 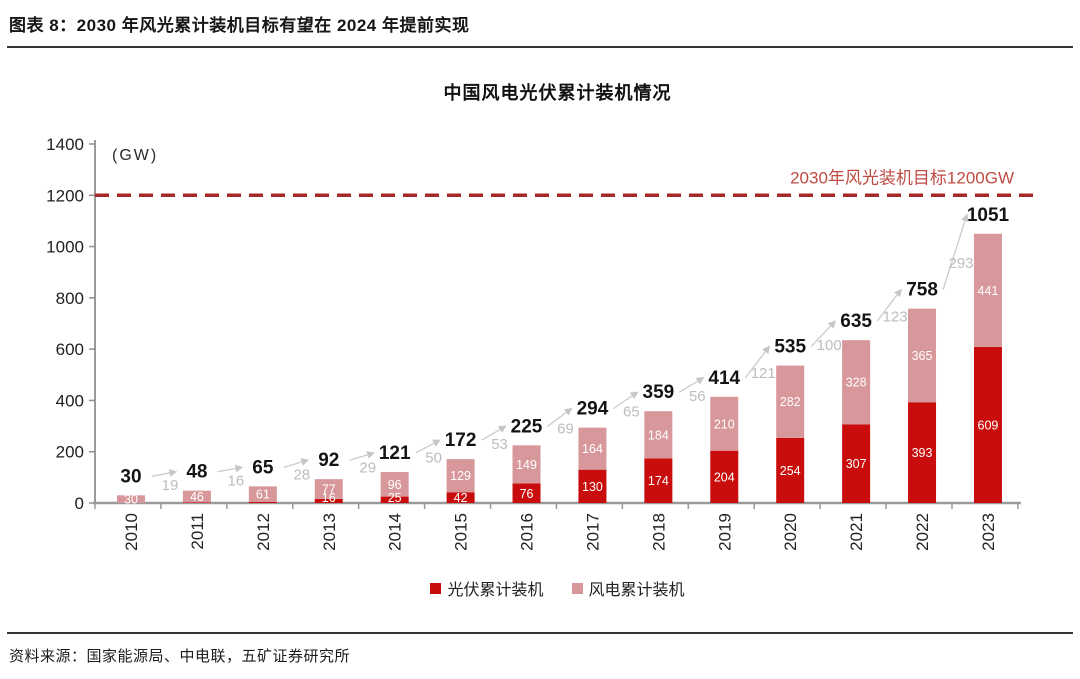 What do you see at coordinates (487, 588) in the screenshot?
I see `legend-item-solar: 光伏累计装机` at bounding box center [487, 588].